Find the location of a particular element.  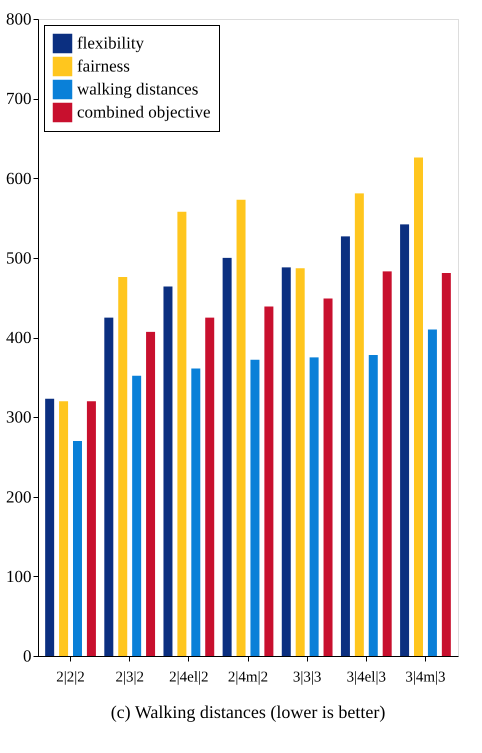

y-tick-label: 300 is located at coordinates (19, 417).